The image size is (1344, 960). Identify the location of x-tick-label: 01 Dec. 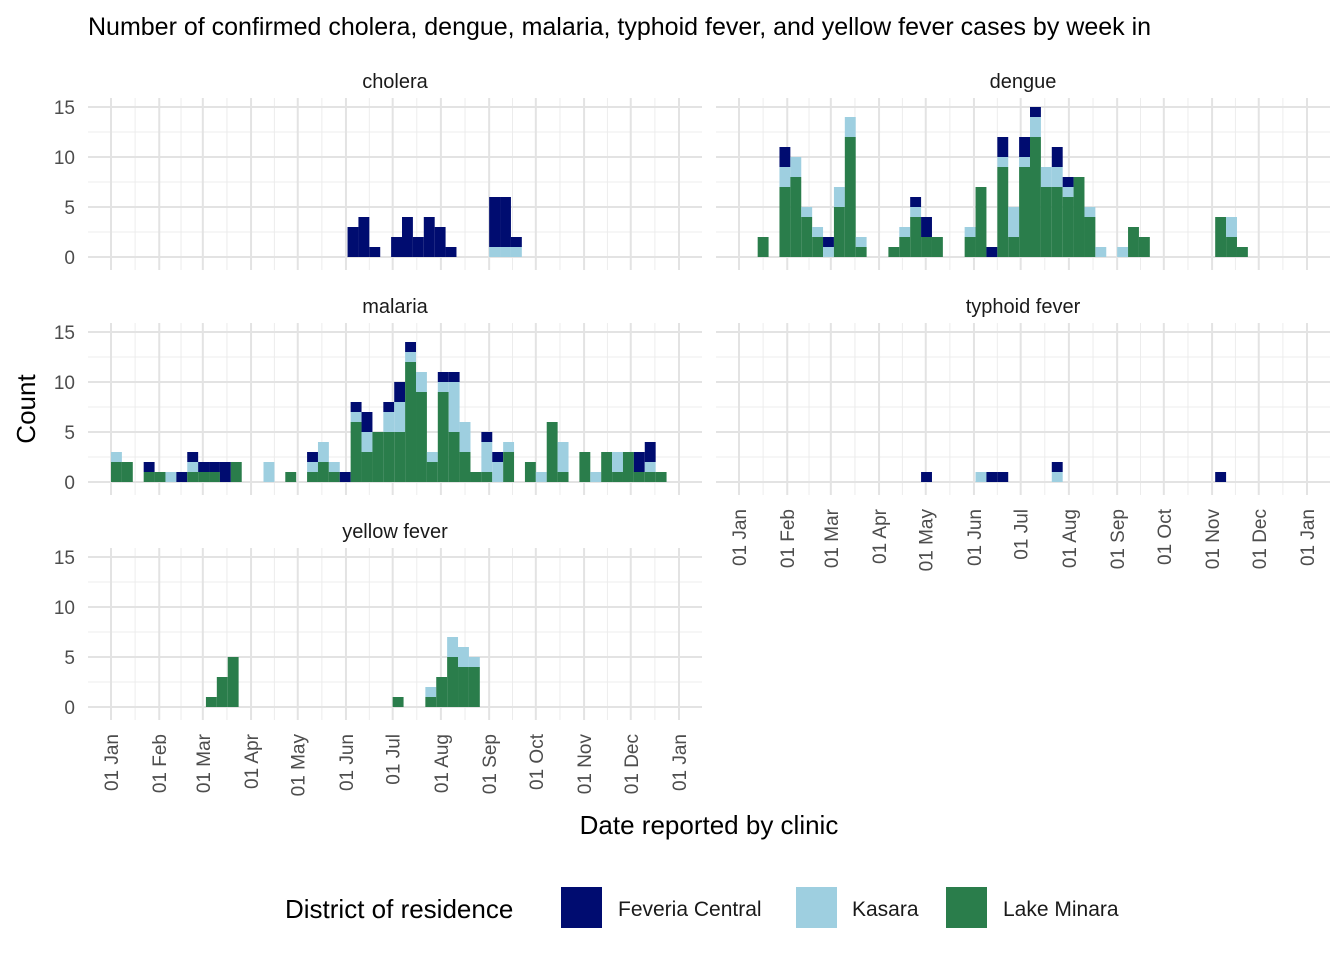
(632, 764).